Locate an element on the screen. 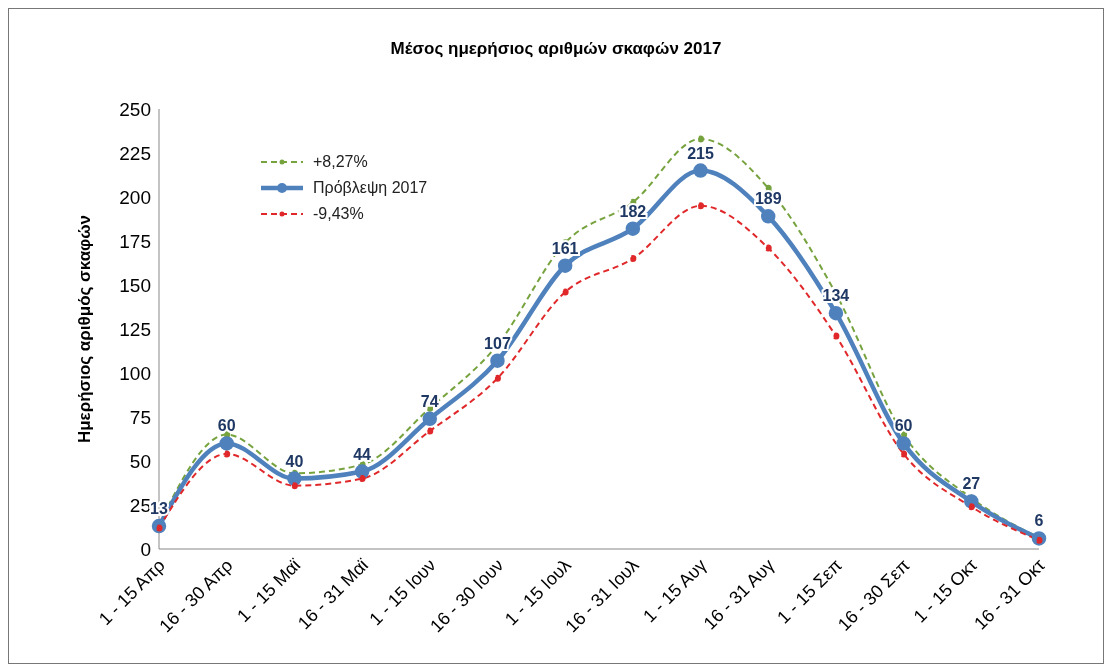 Image resolution: width=1112 pixels, height=672 pixels. y-tick-label: 250 is located at coordinates (135, 109).